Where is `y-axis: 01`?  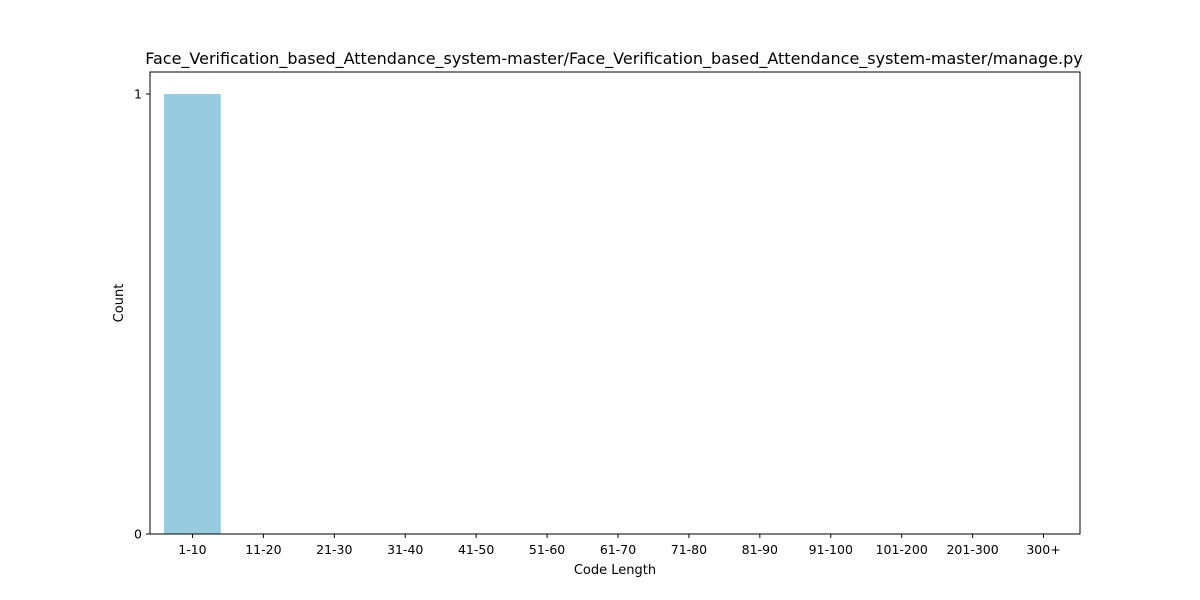
y-axis: 01 is located at coordinates (142, 314).